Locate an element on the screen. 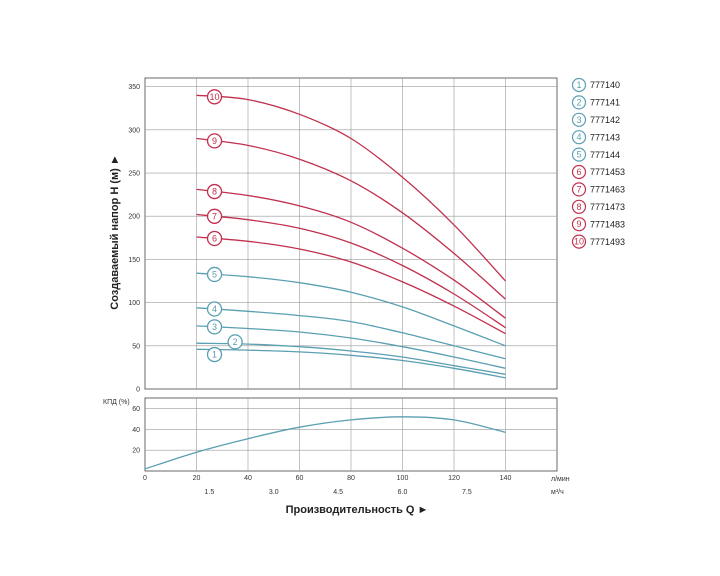 The width and height of the screenshot is (720, 576). curve-marker-label: 8 is located at coordinates (214, 192).